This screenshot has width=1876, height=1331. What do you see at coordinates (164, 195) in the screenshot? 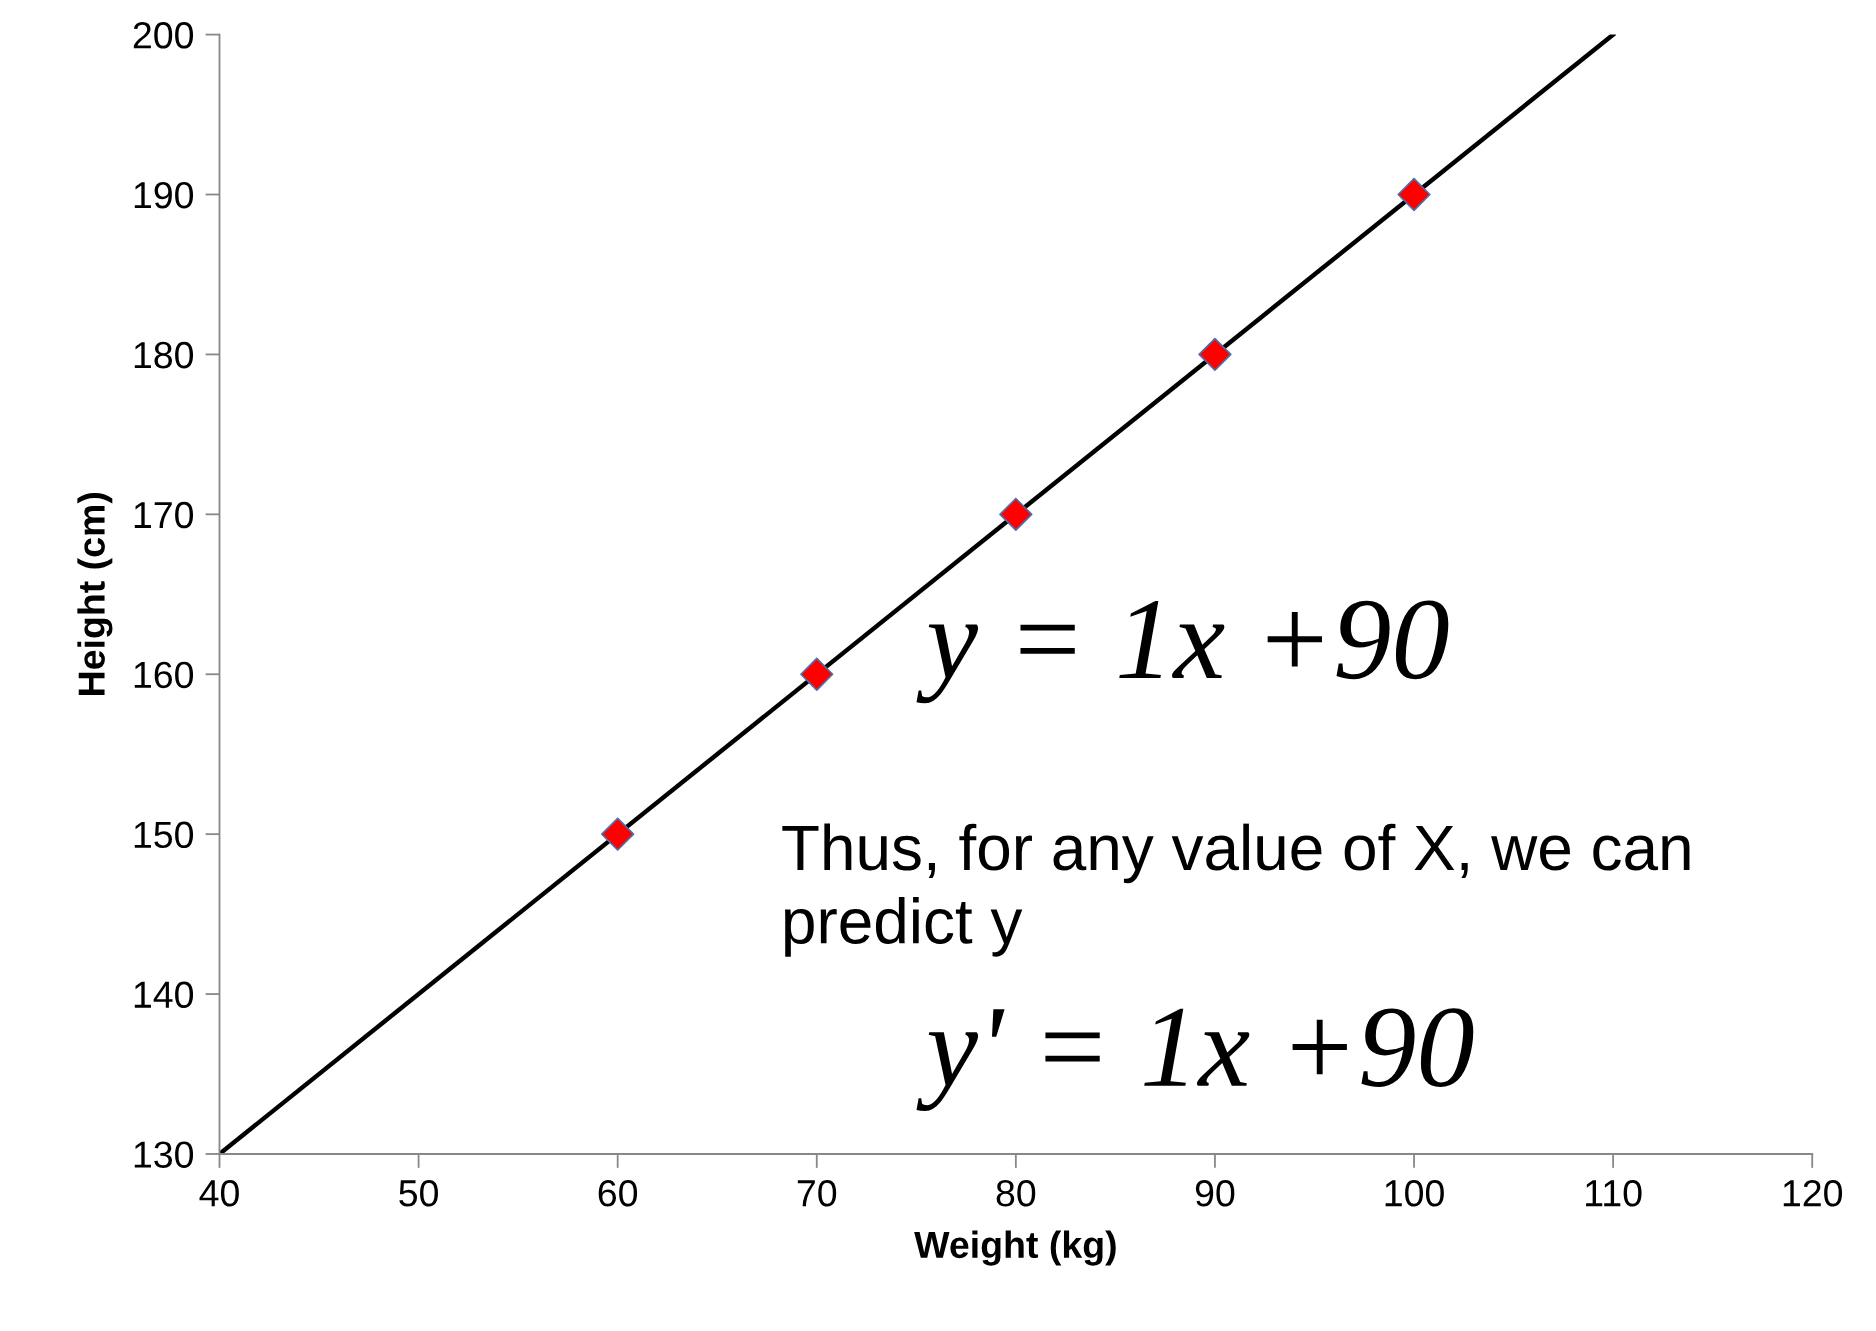
I see `y-tick-label: 190` at bounding box center [164, 195].